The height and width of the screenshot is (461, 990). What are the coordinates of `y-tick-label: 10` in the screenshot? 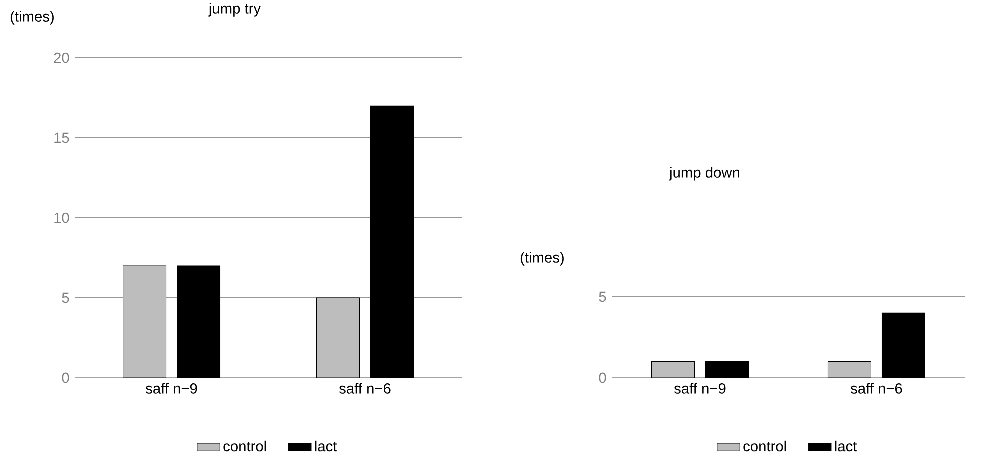 It's located at (62, 218).